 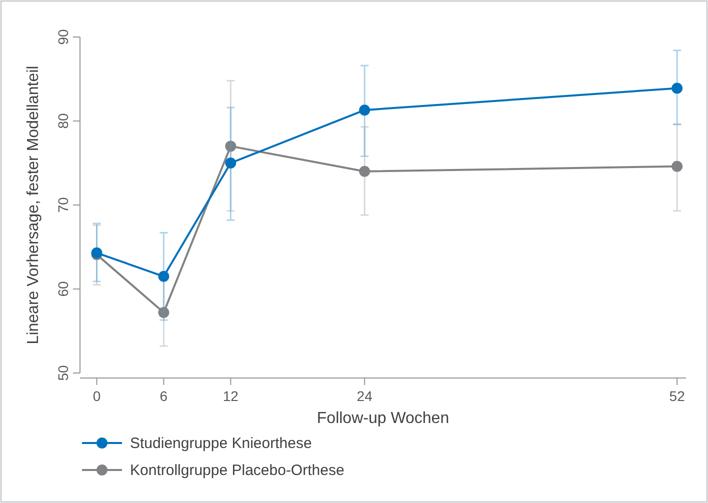 What do you see at coordinates (63, 289) in the screenshot?
I see `y-tick-label: 60` at bounding box center [63, 289].